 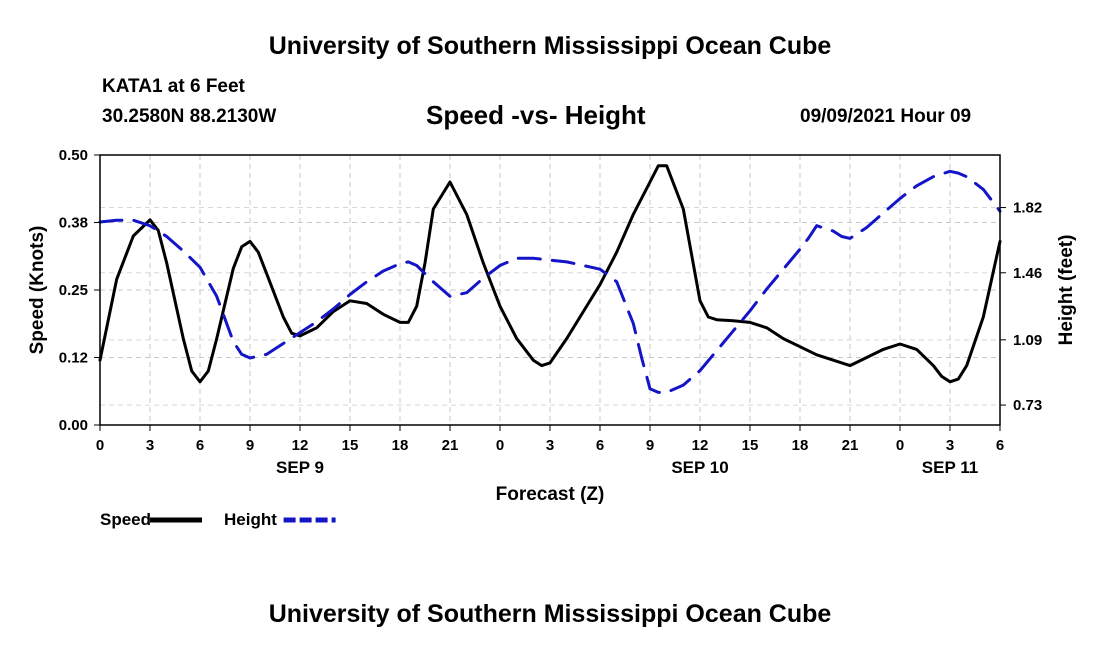 What do you see at coordinates (173, 86) in the screenshot?
I see `station-label: KATA1 at 6 Feet` at bounding box center [173, 86].